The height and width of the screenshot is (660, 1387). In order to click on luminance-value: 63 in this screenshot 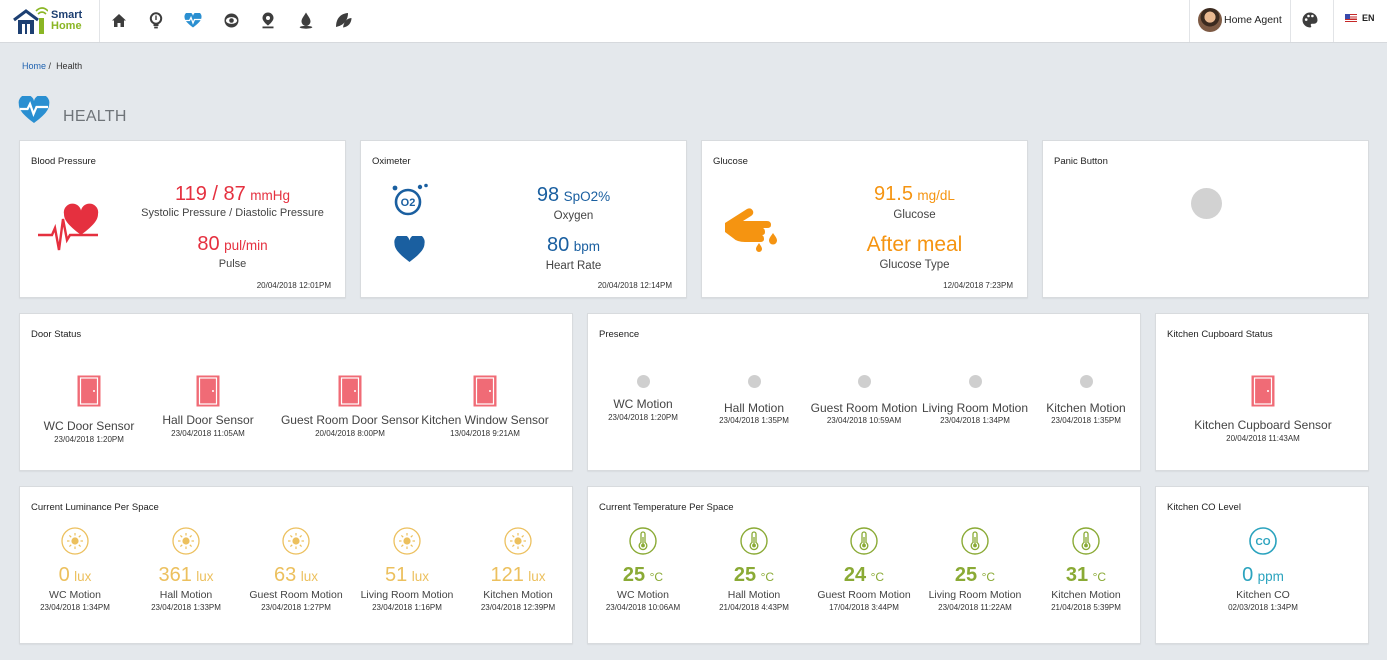, I will do `click(285, 575)`.